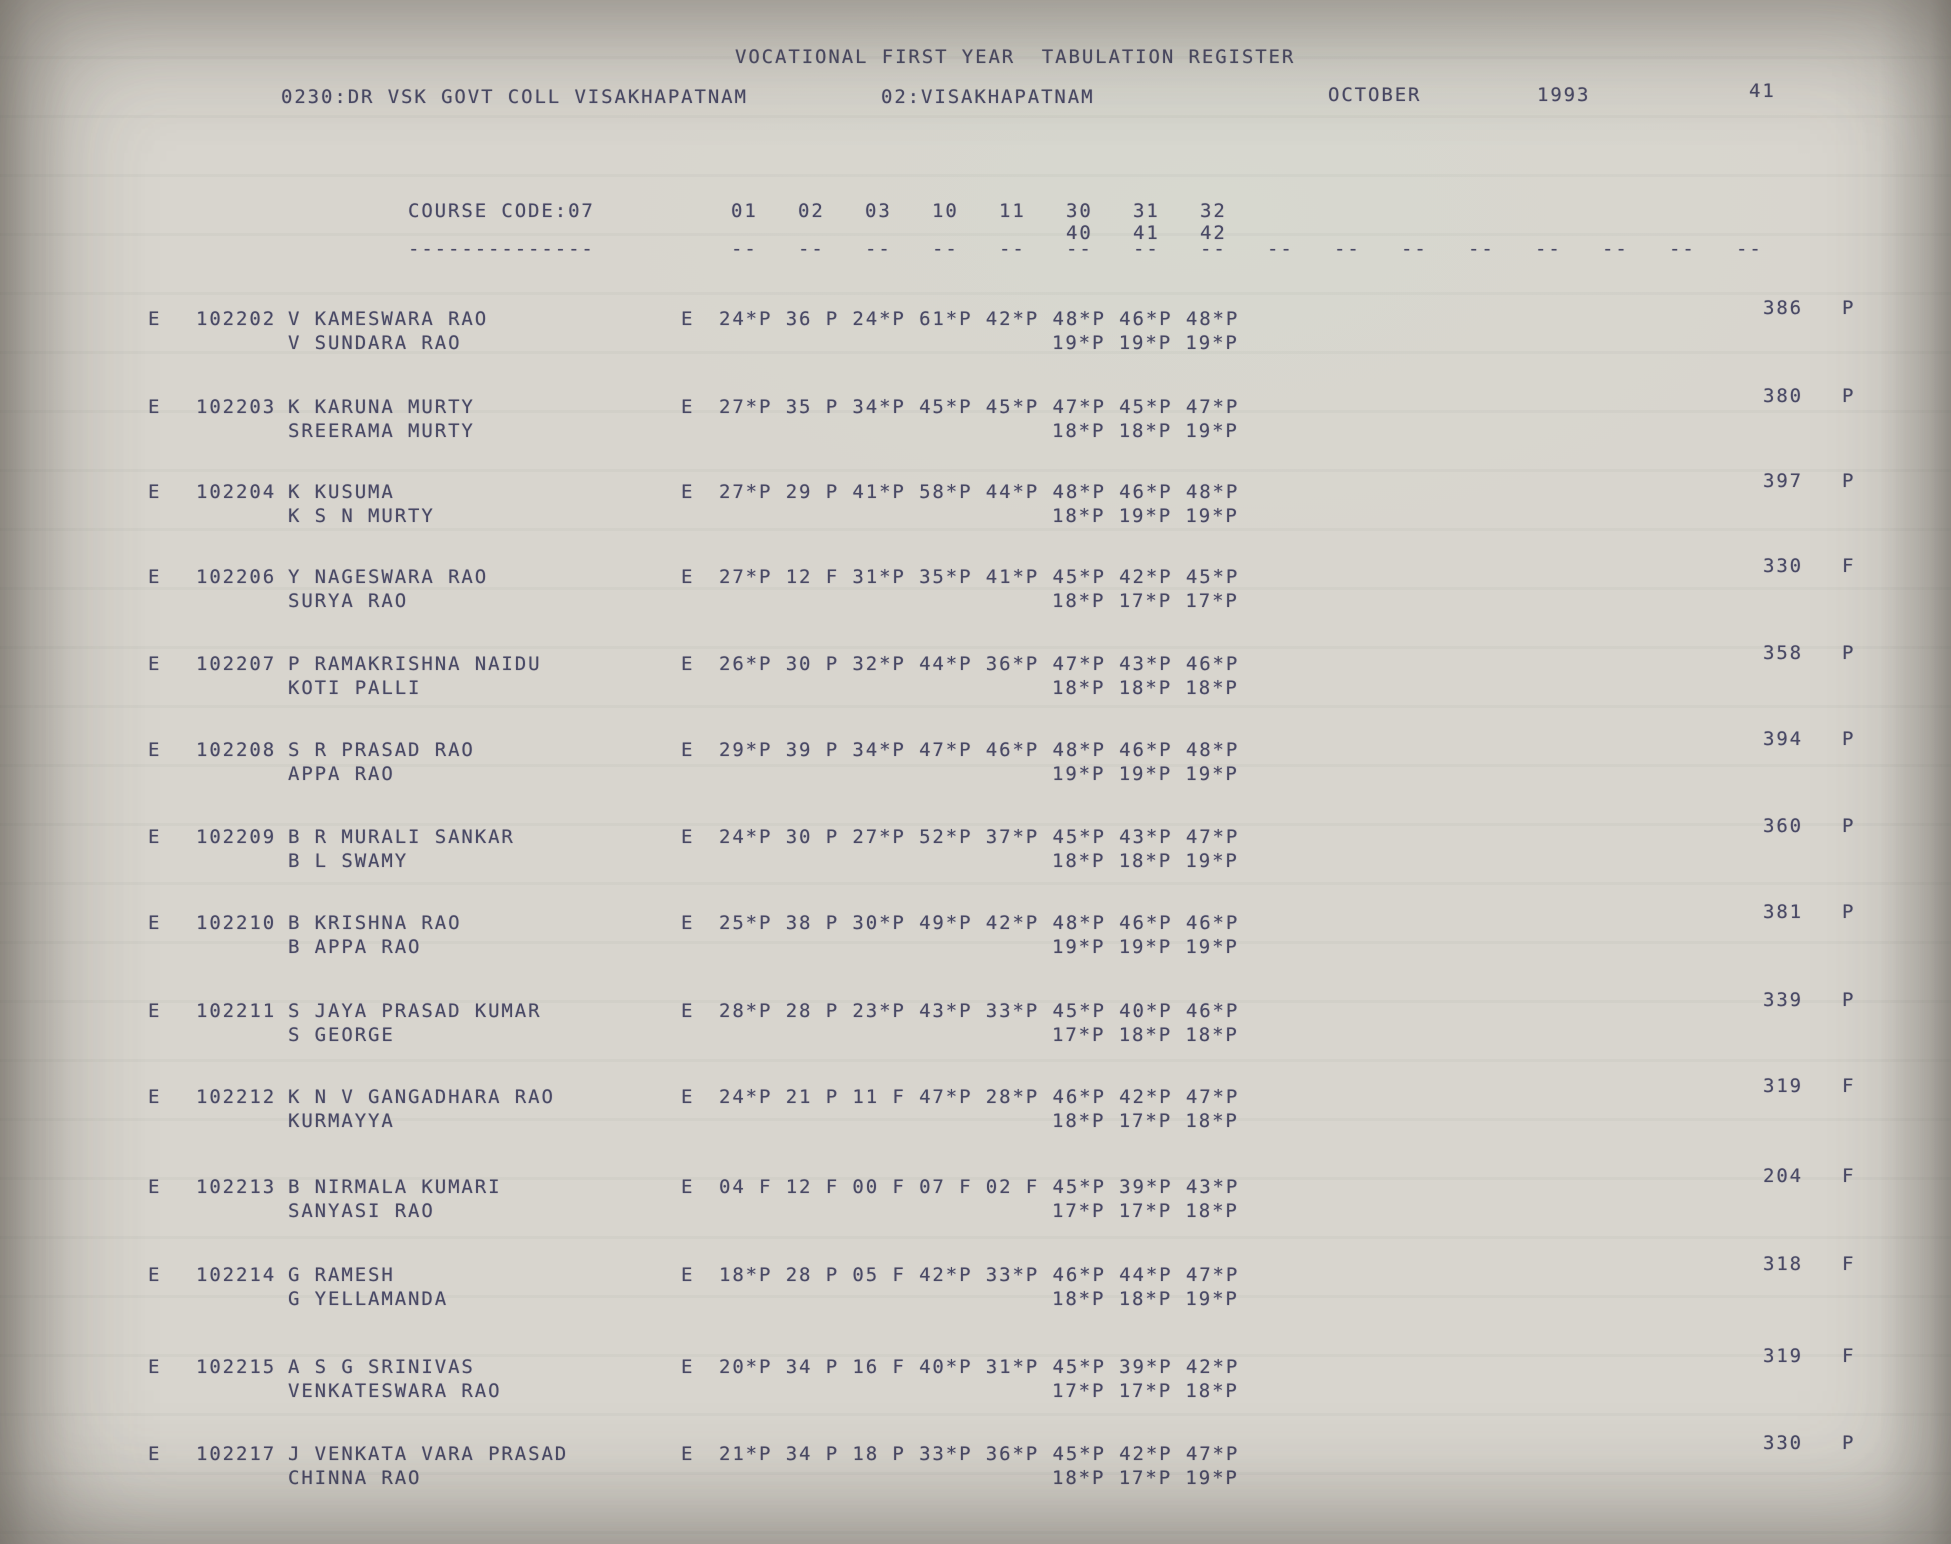  Describe the element at coordinates (341, 1275) in the screenshot. I see `student-name: G RAMESH` at that location.